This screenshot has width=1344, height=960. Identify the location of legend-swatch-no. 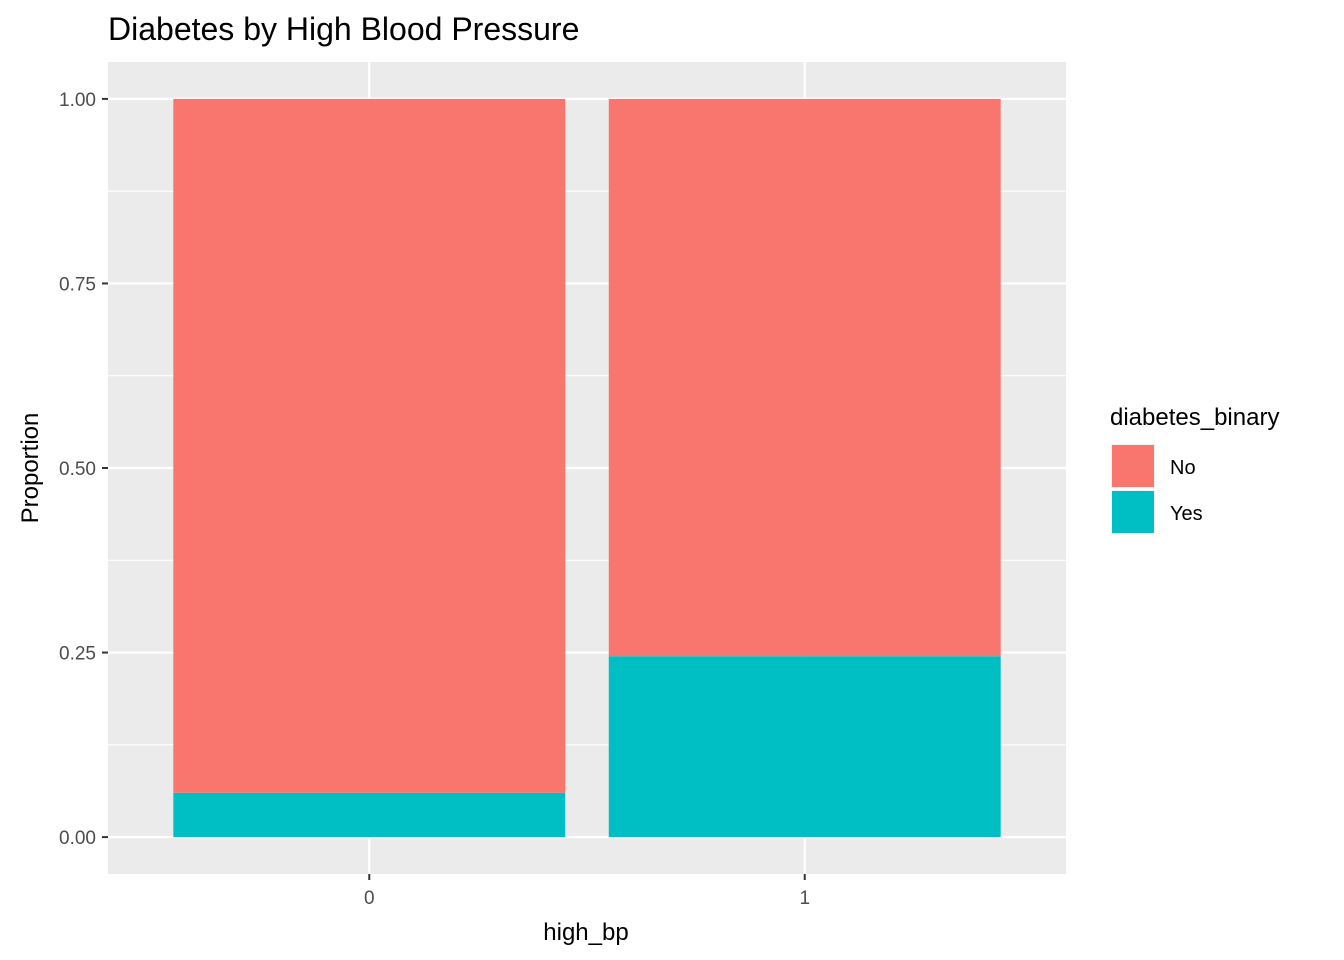
(1133, 466).